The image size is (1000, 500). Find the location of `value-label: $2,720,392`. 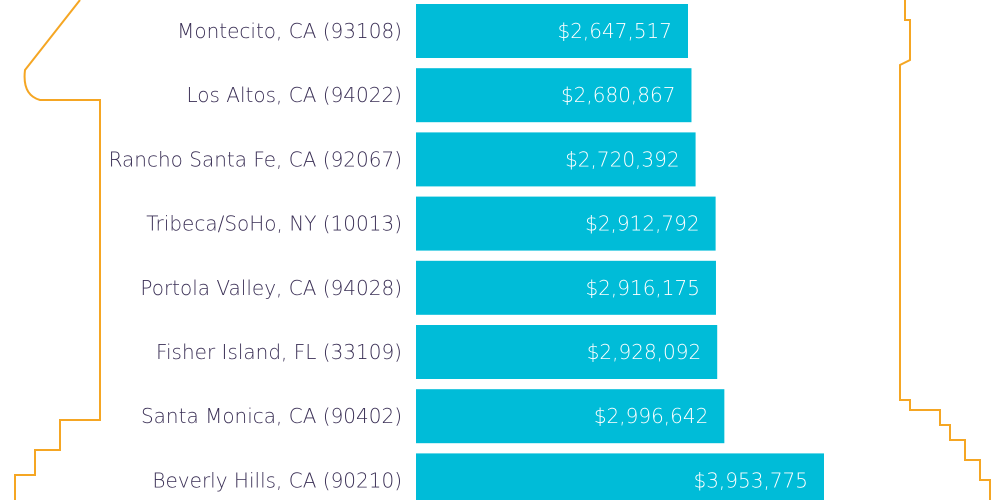

value-label: $2,720,392 is located at coordinates (622, 159).